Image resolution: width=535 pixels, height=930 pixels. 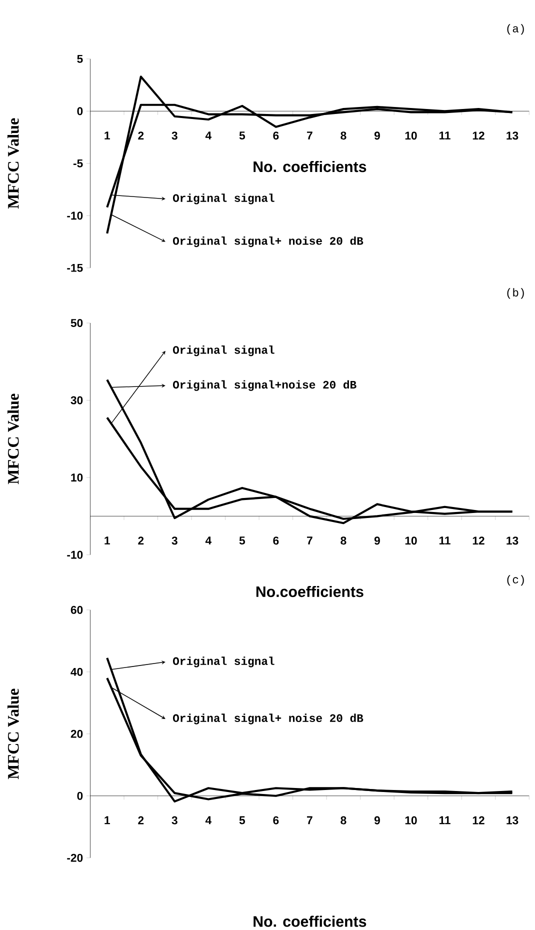 I want to click on text: (c), so click(x=515, y=580).